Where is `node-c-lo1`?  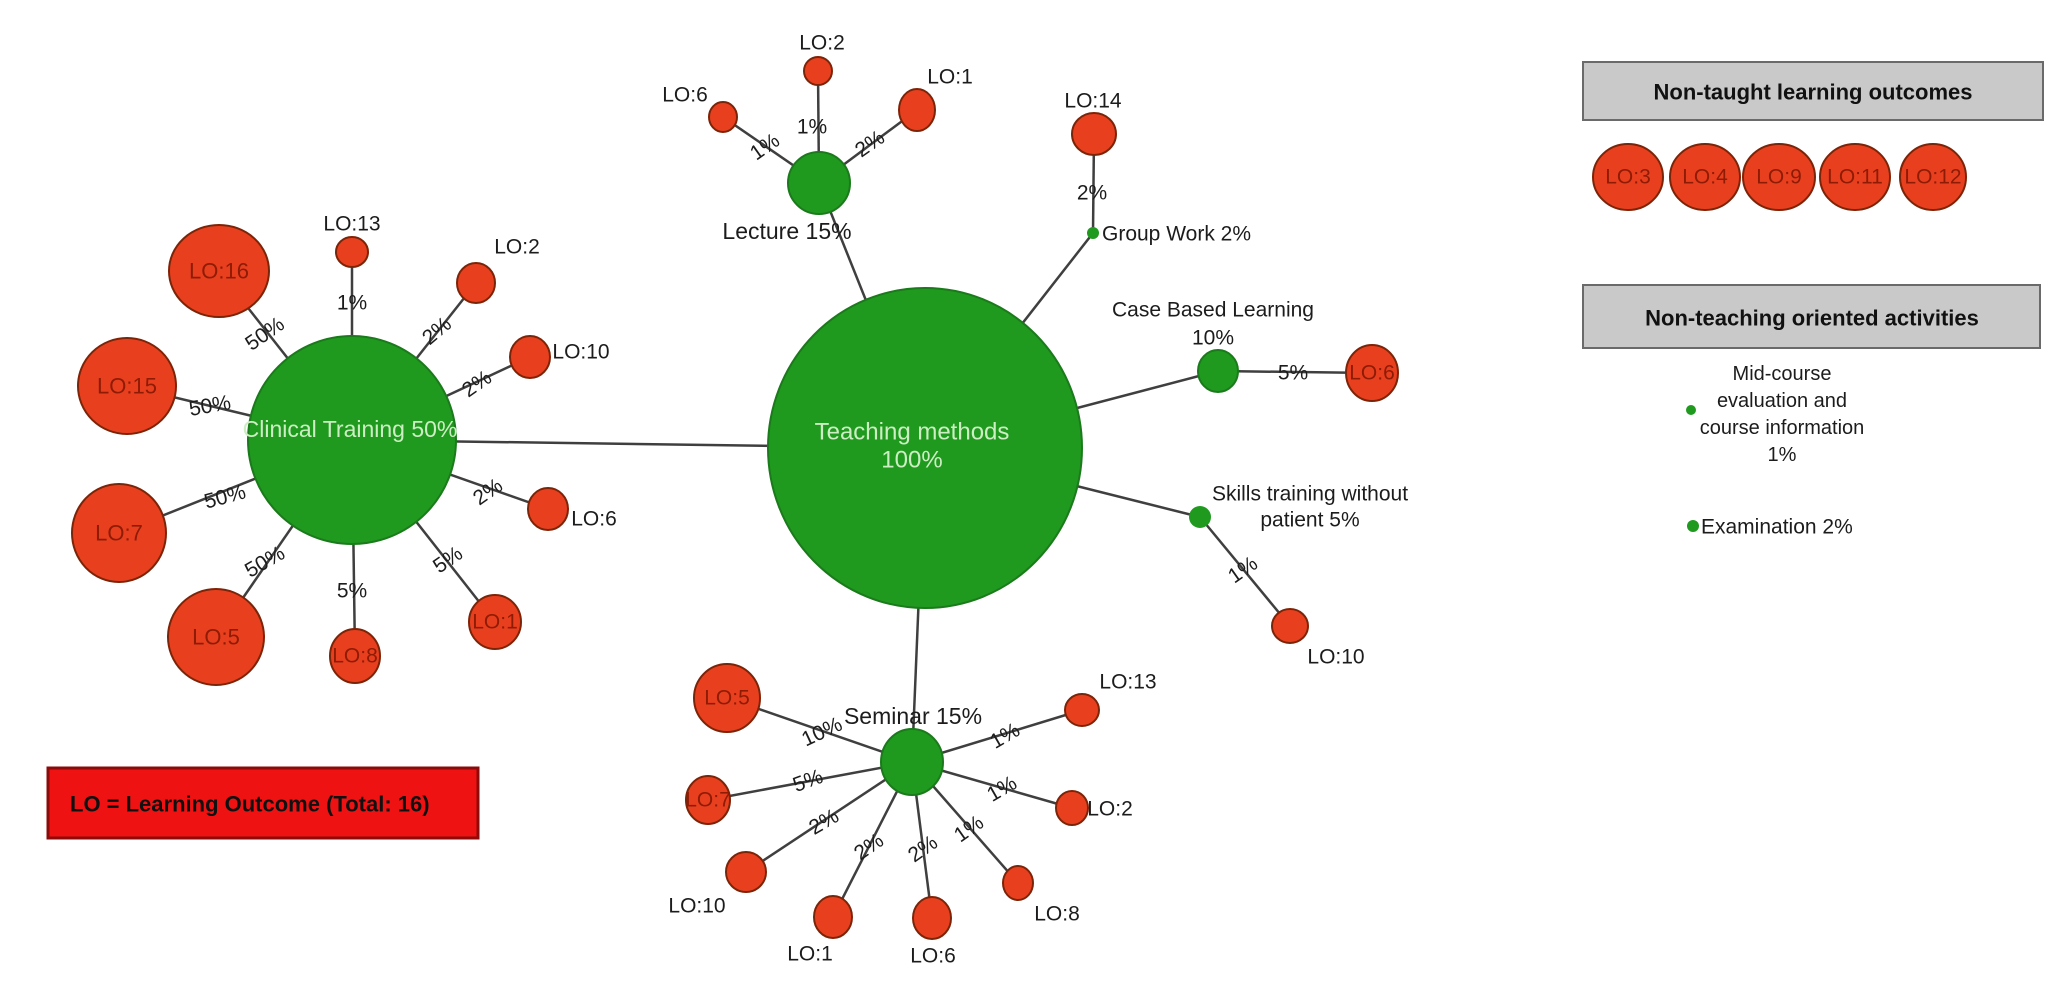 node-c-lo1 is located at coordinates (495, 622).